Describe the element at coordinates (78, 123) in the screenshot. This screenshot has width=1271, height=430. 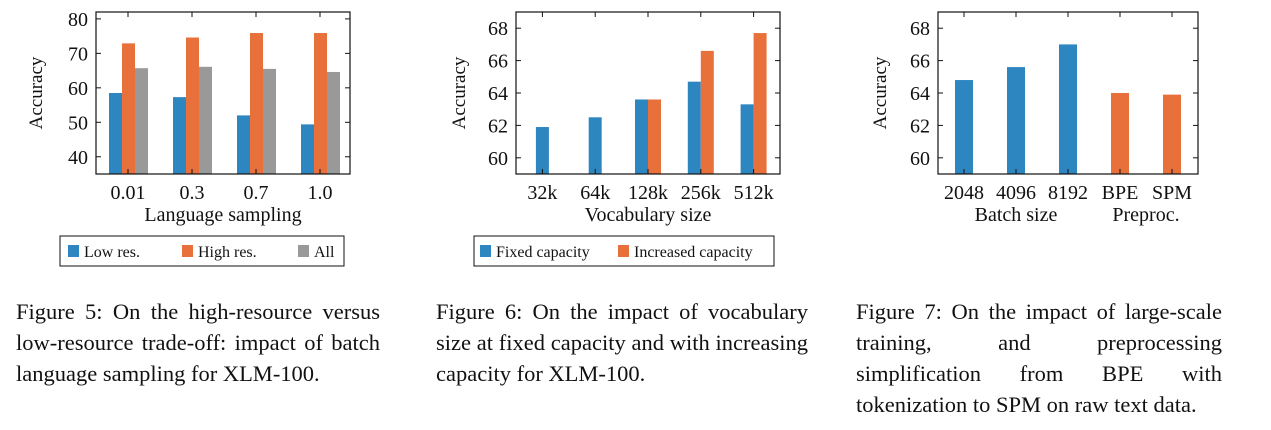
I see `y-tick-label: 50` at that location.